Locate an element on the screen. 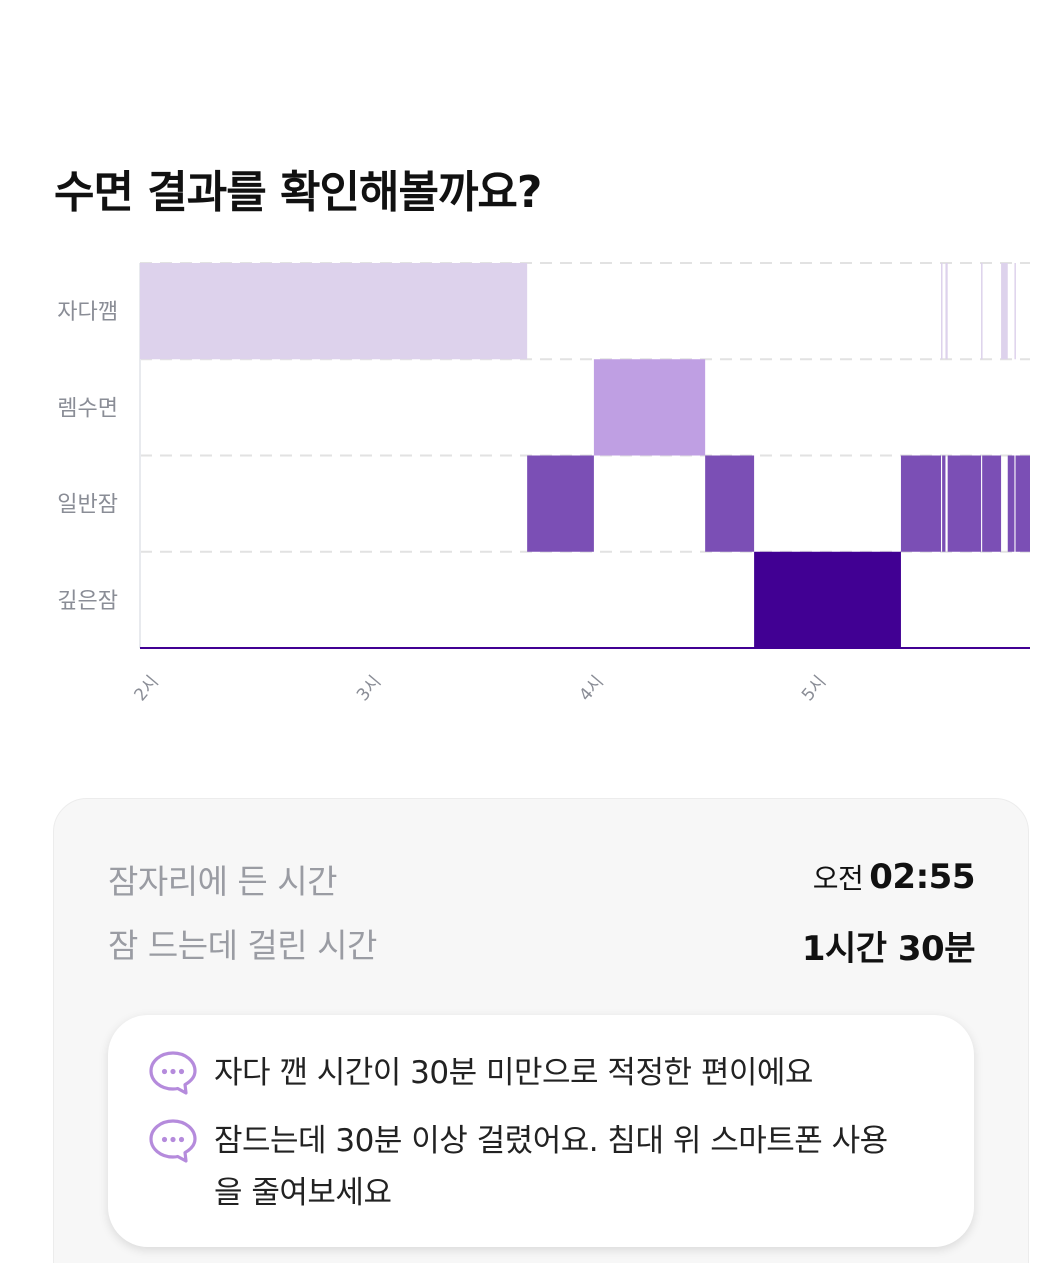 This screenshot has height=1263, width=1054. stage-label: 일반잠 is located at coordinates (87, 505).